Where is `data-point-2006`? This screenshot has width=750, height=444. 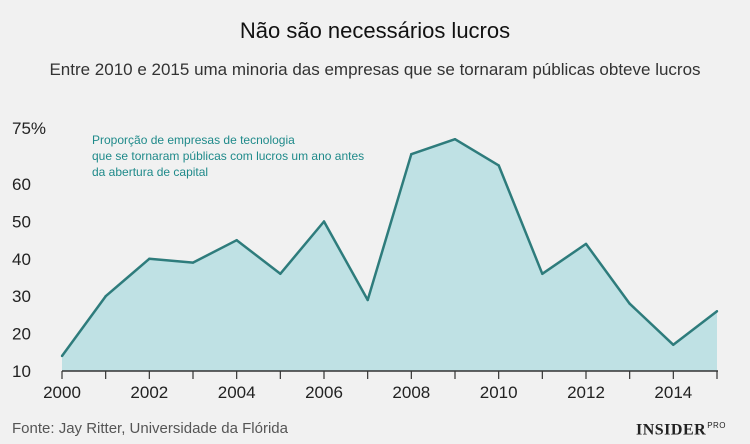 data-point-2006 is located at coordinates (324, 221).